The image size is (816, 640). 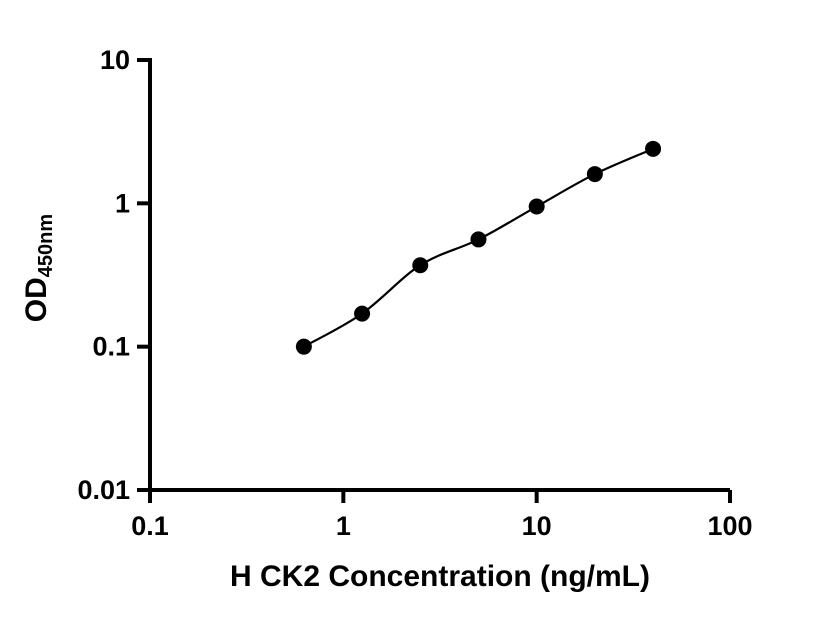 I want to click on x-tick-label: 100, so click(x=729, y=526).